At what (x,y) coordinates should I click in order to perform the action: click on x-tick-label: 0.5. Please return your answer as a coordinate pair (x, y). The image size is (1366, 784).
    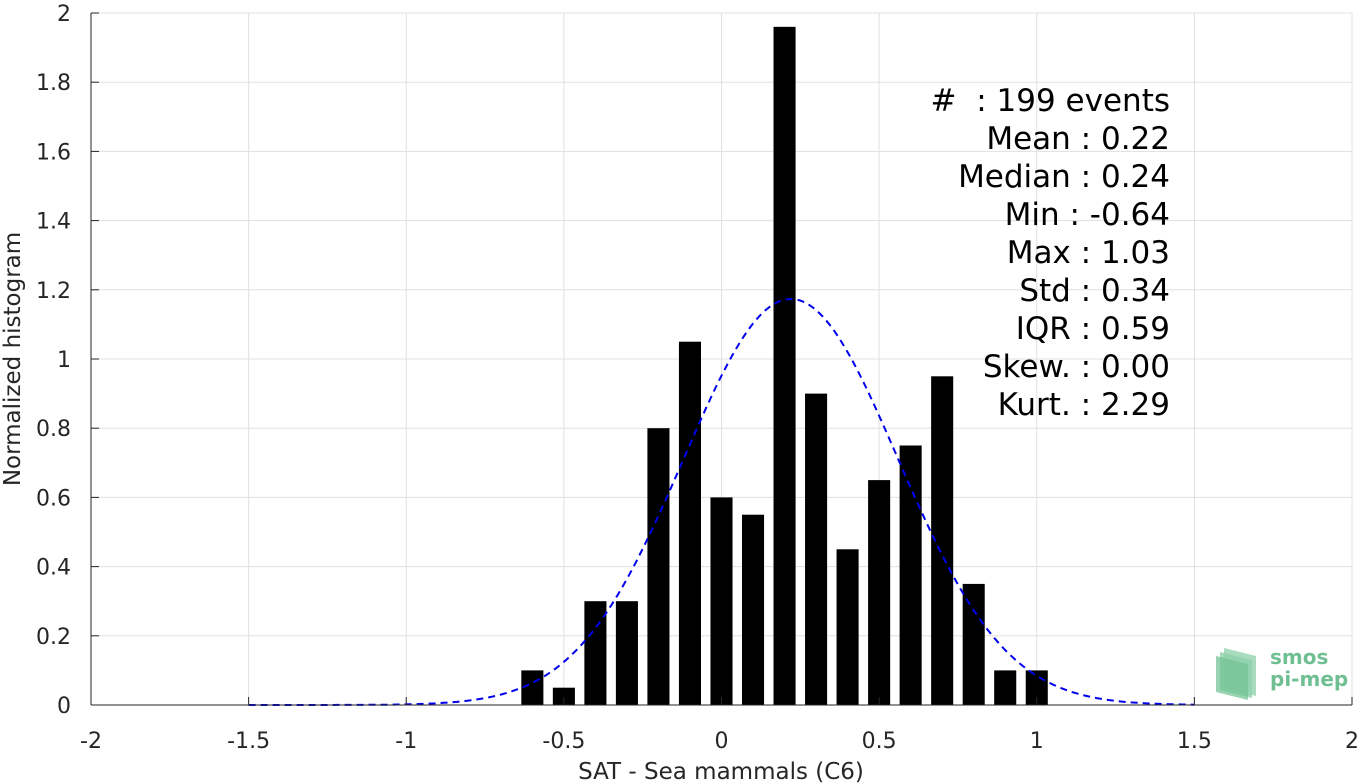
    Looking at the image, I should click on (879, 741).